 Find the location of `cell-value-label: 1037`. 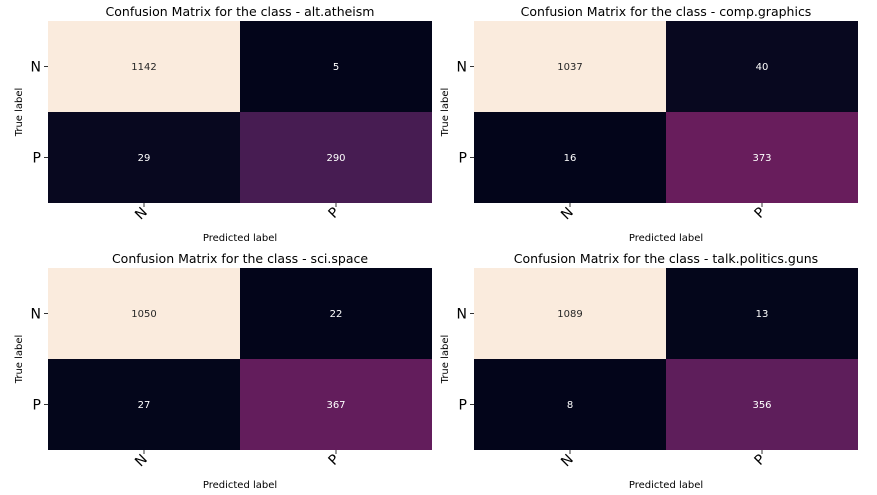

cell-value-label: 1037 is located at coordinates (569, 67).